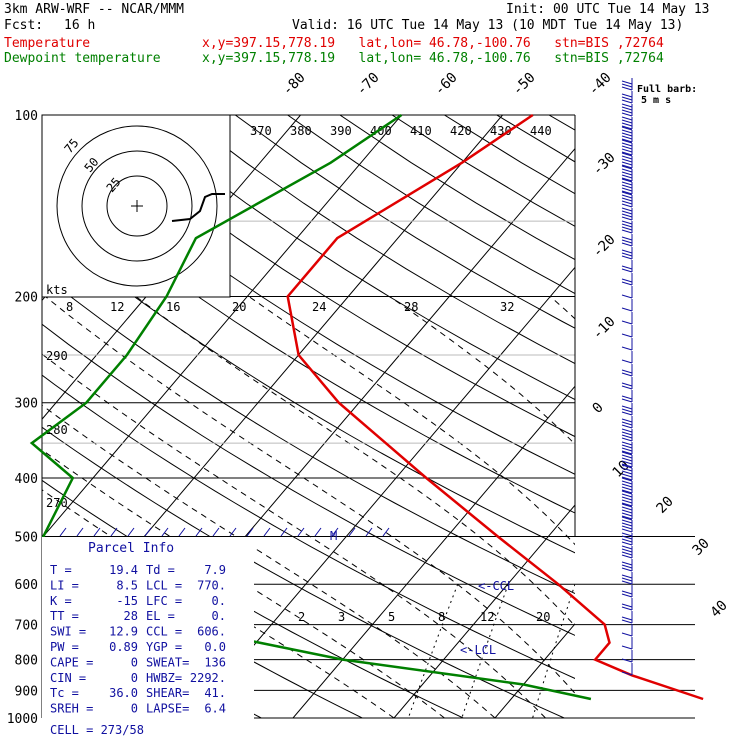 The width and height of the screenshot is (740, 740). What do you see at coordinates (26, 691) in the screenshot?
I see `pressure-label: 900` at bounding box center [26, 691].